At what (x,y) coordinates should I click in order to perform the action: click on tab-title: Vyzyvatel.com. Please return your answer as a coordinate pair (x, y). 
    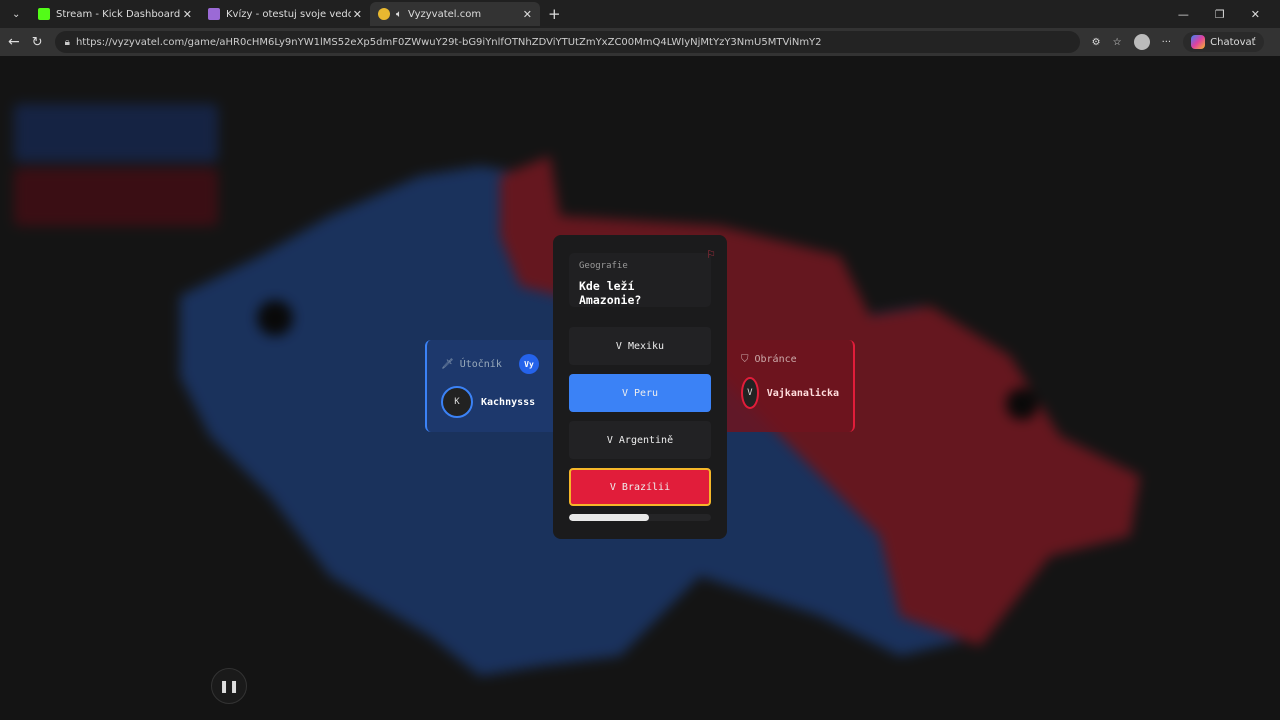
    Looking at the image, I should click on (445, 14).